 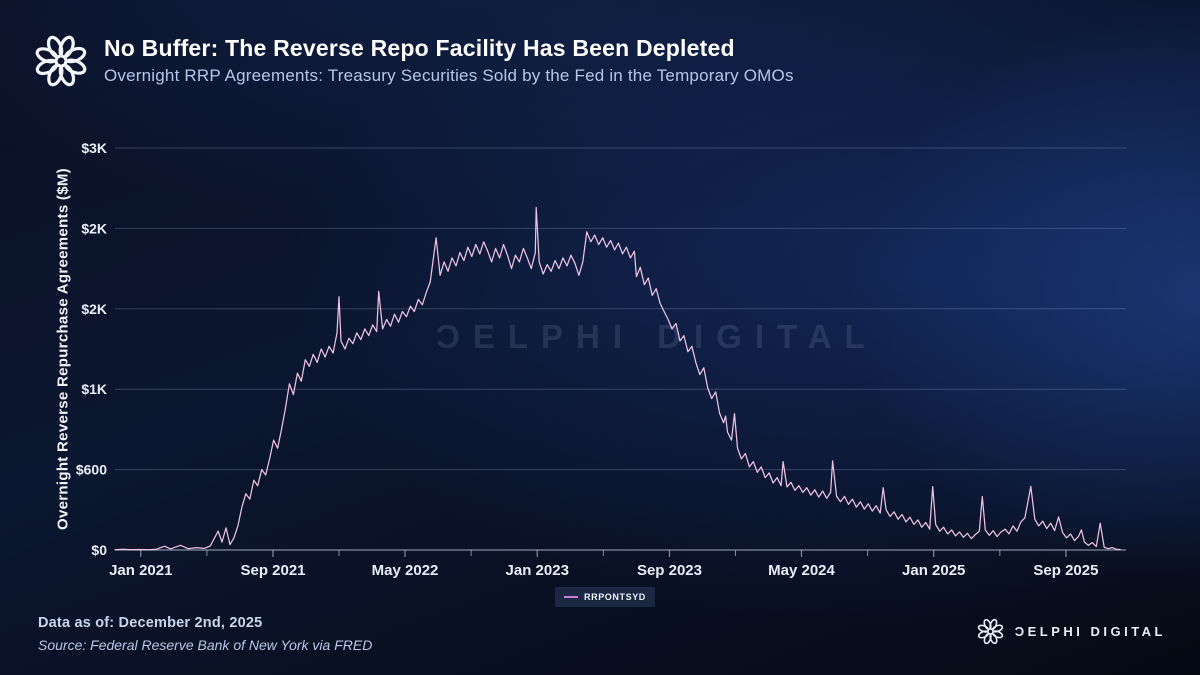 I want to click on legend-label: RRPONTSYD, so click(x=615, y=597).